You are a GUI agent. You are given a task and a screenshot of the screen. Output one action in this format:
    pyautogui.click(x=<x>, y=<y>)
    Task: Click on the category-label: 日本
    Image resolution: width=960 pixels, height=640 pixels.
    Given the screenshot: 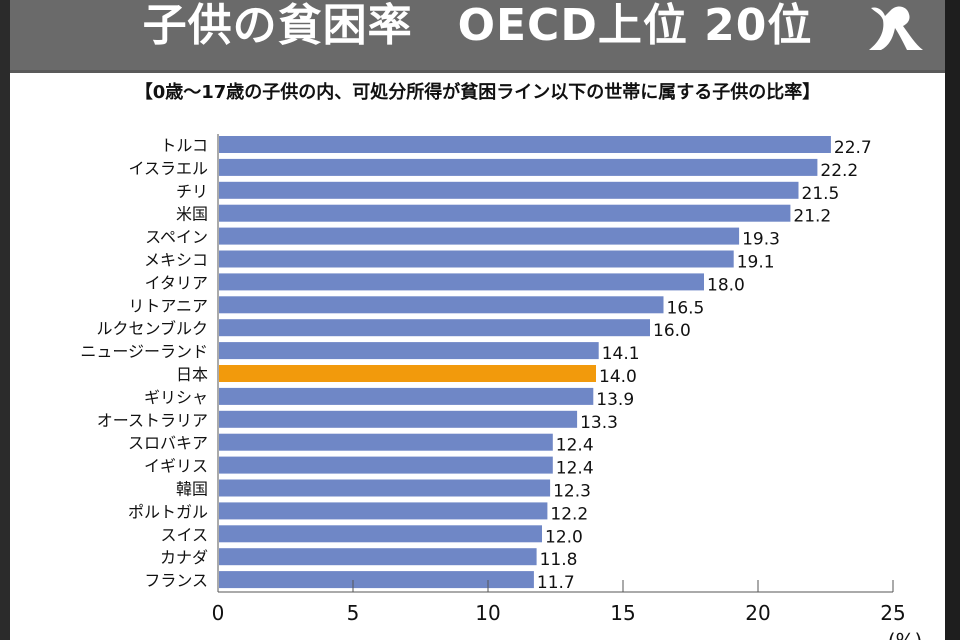 What is the action you would take?
    pyautogui.click(x=192, y=374)
    